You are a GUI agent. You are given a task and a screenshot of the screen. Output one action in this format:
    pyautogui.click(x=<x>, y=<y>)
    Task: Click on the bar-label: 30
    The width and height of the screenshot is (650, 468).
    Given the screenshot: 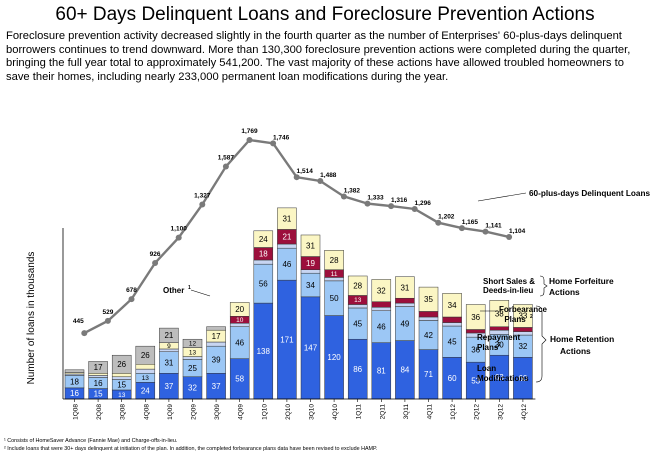 What is the action you would take?
    pyautogui.click(x=499, y=345)
    